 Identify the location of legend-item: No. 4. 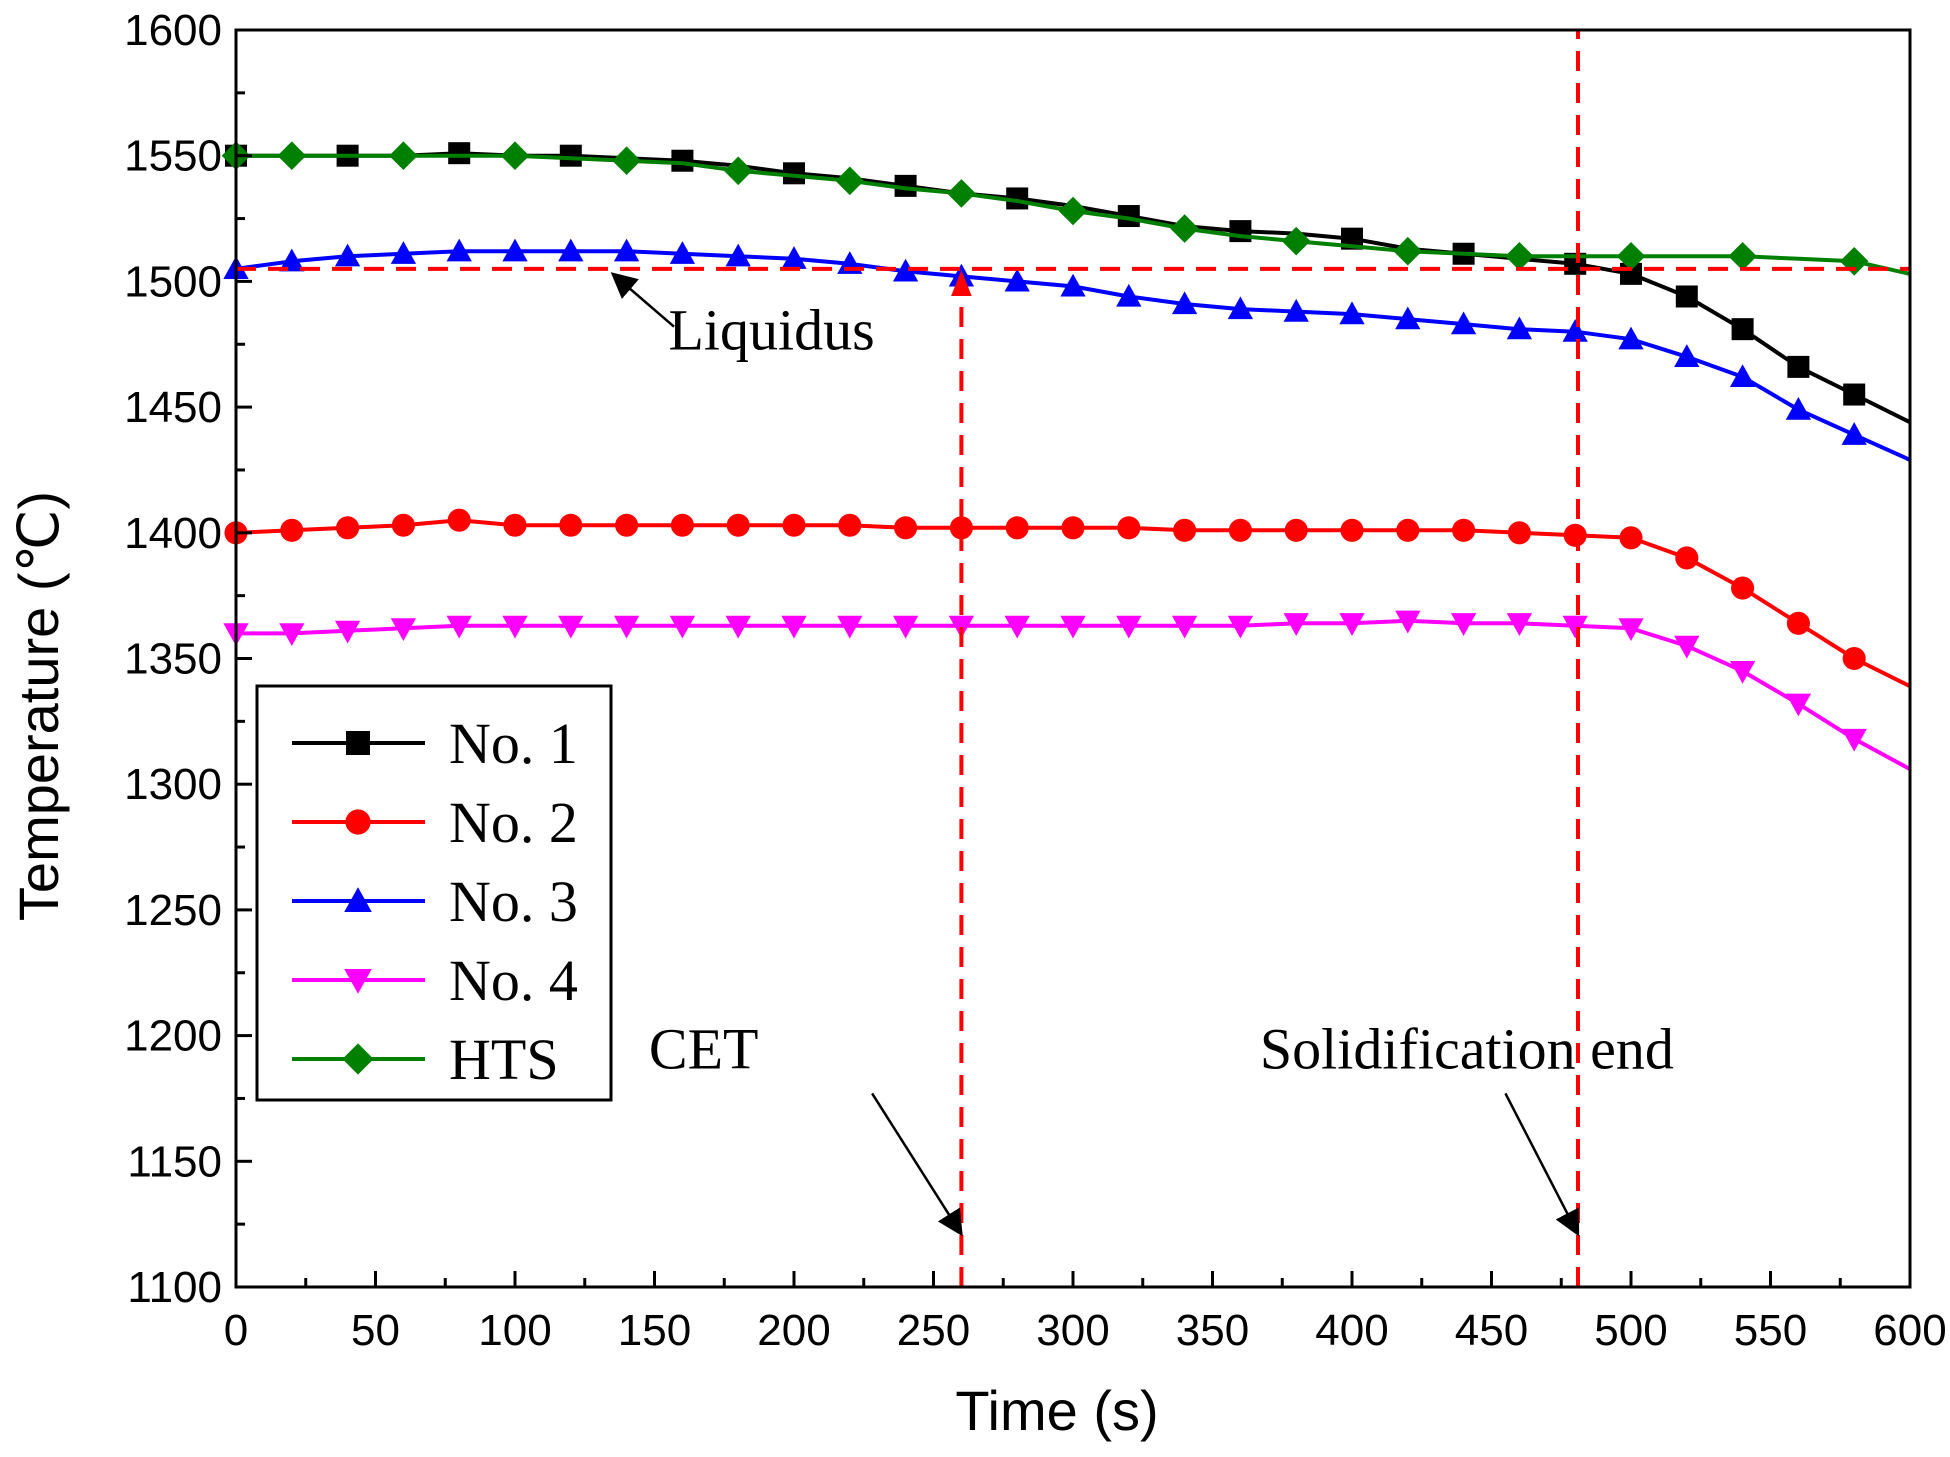
(435, 980).